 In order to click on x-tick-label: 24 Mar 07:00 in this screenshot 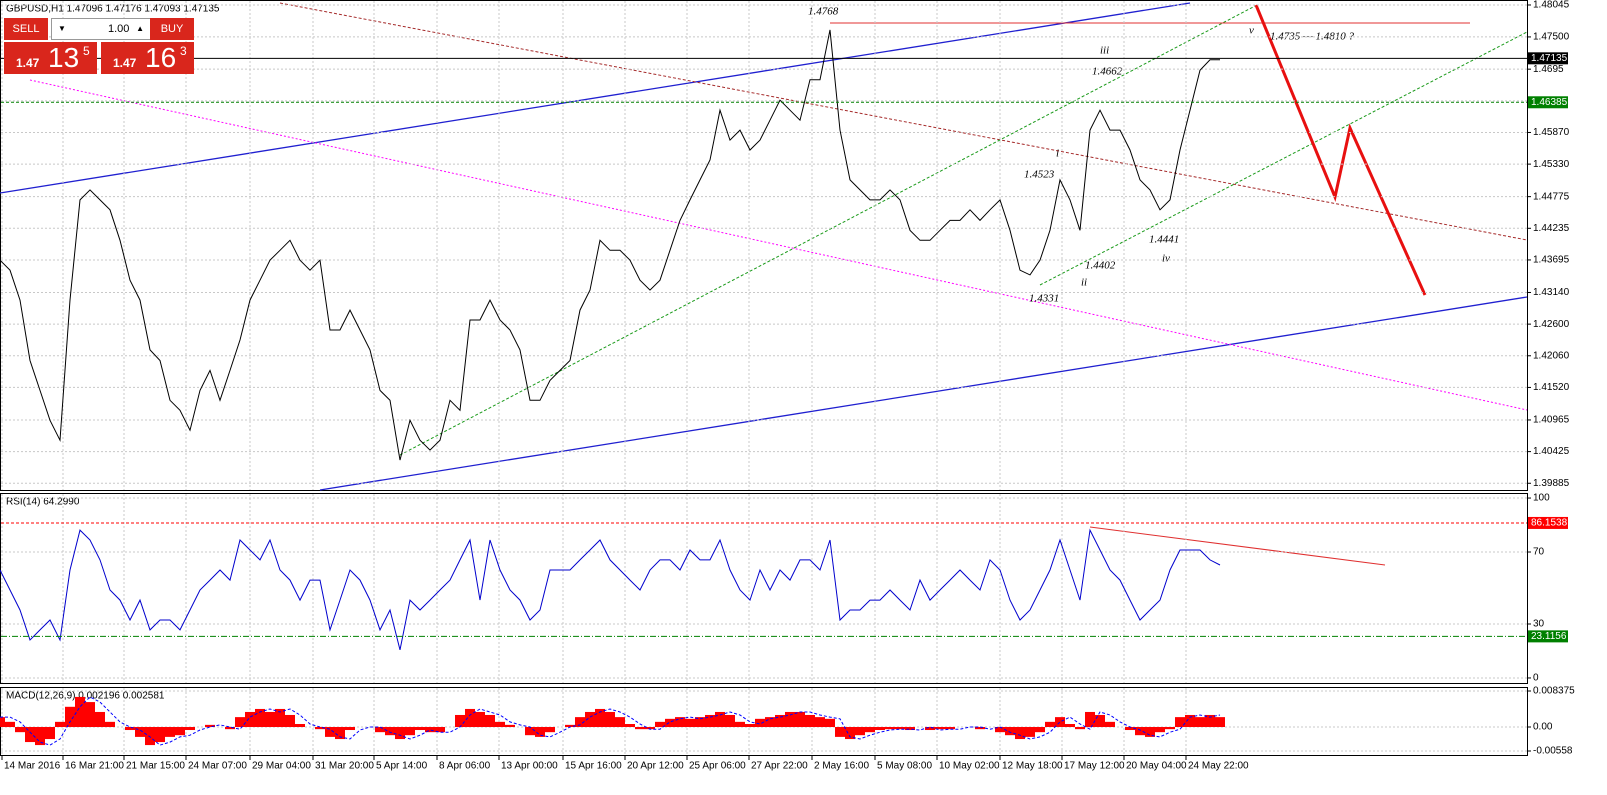, I will do `click(217, 766)`.